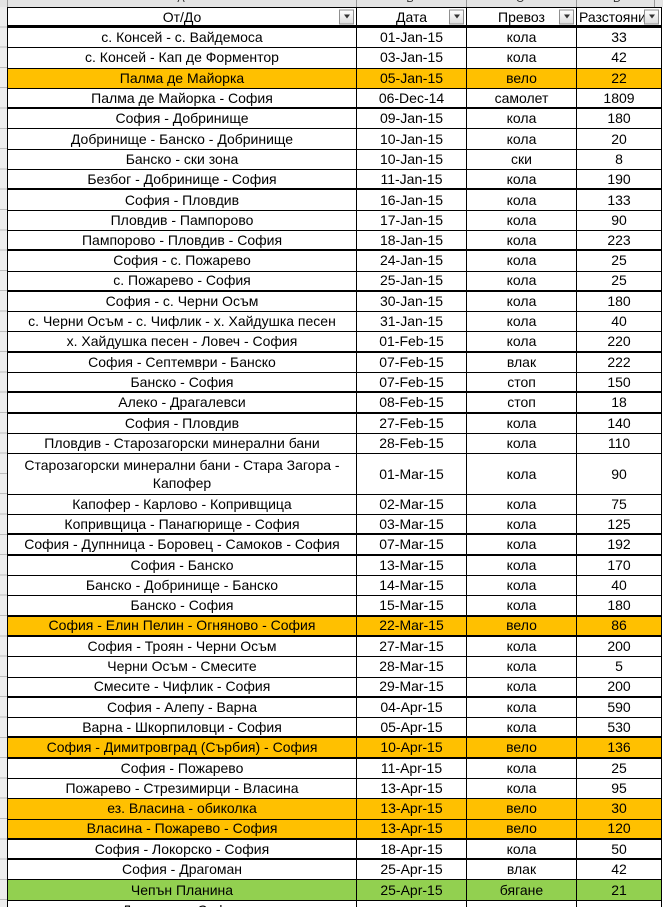 Image resolution: width=663 pixels, height=907 pixels. I want to click on cell-from-to: София - Пловдив, so click(182, 423).